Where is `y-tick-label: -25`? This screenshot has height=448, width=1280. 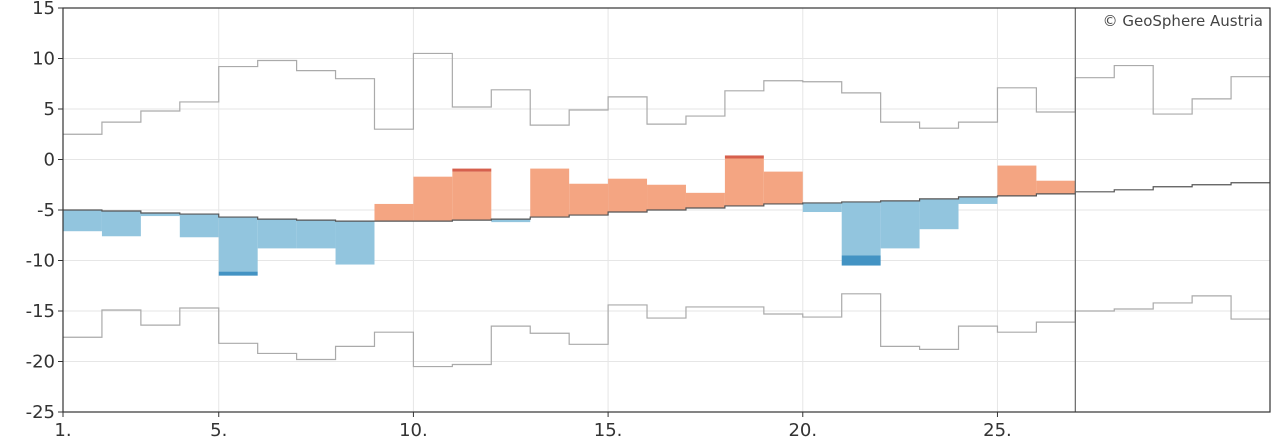 y-tick-label: -25 is located at coordinates (40, 412).